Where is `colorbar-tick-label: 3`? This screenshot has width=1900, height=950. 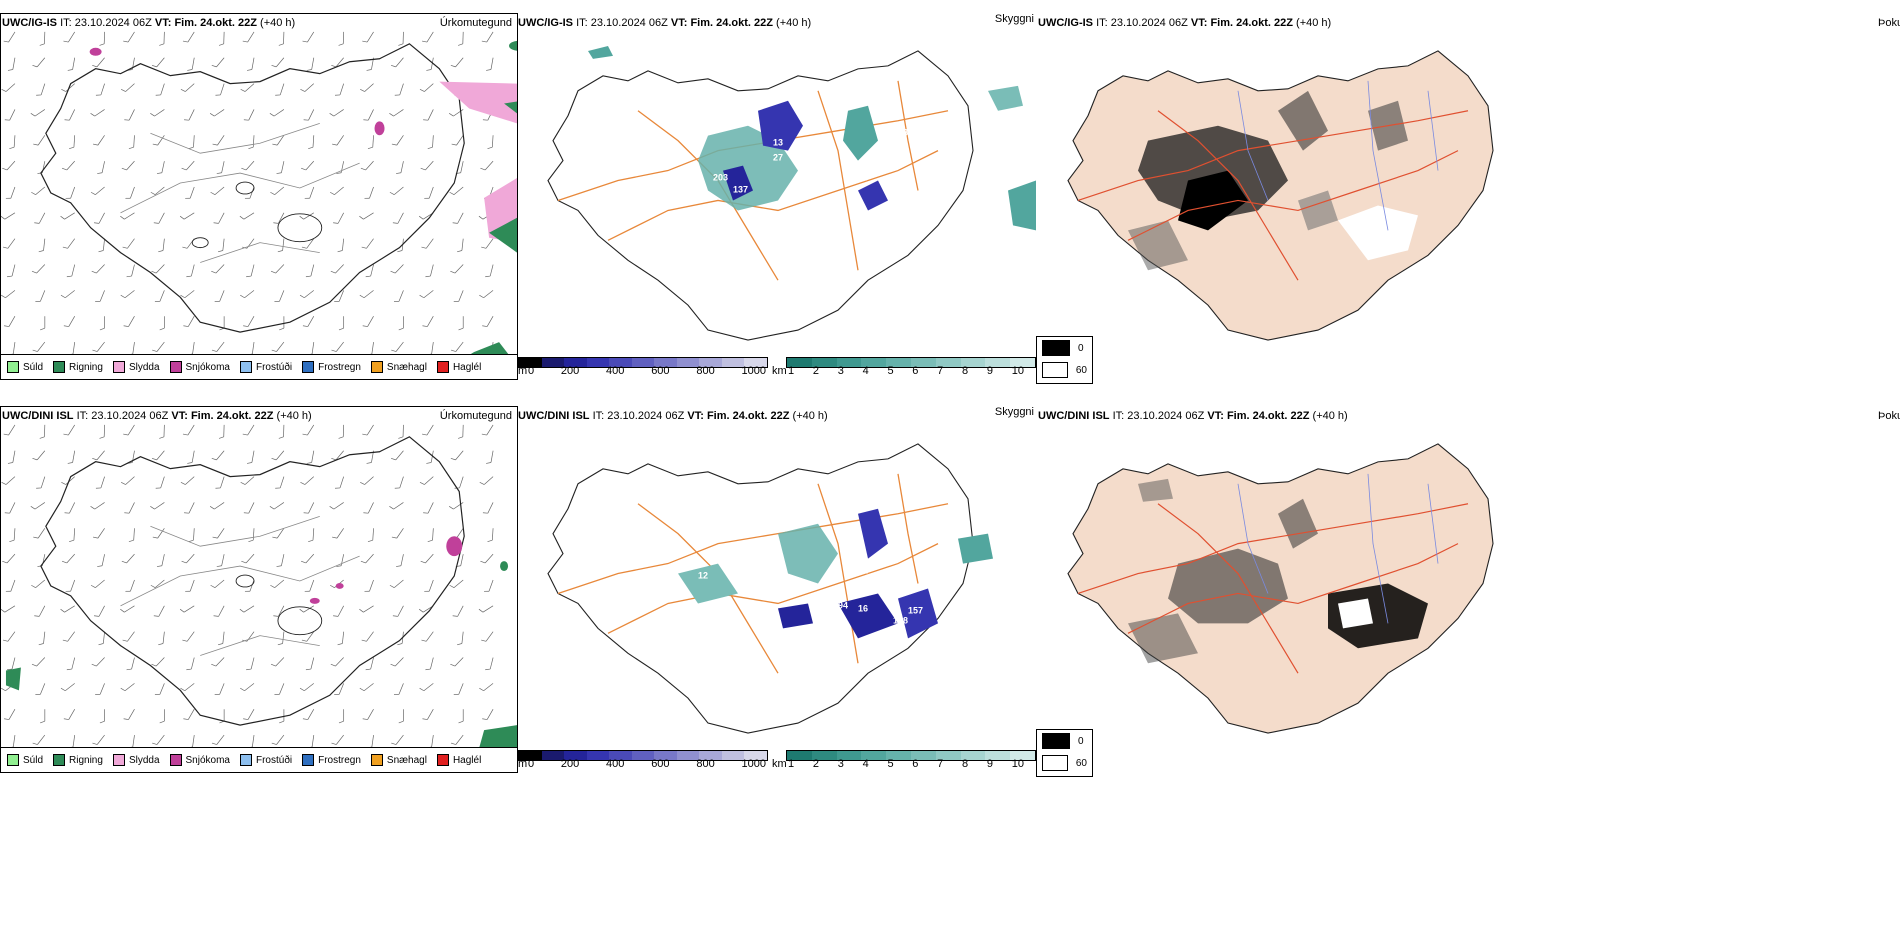
colorbar-tick-label: 3 is located at coordinates (840, 371).